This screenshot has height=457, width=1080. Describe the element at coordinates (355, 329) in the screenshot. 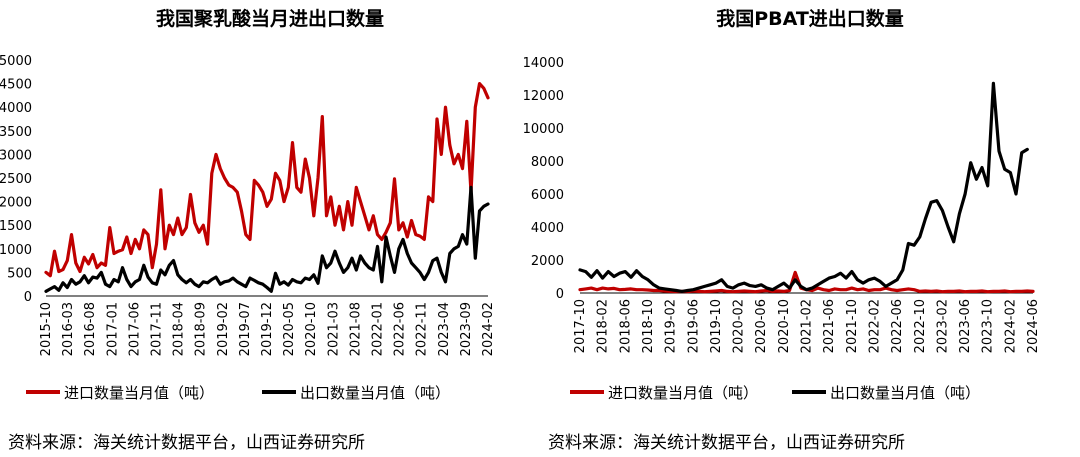

I see `x-tick-label: 2021-08` at that location.